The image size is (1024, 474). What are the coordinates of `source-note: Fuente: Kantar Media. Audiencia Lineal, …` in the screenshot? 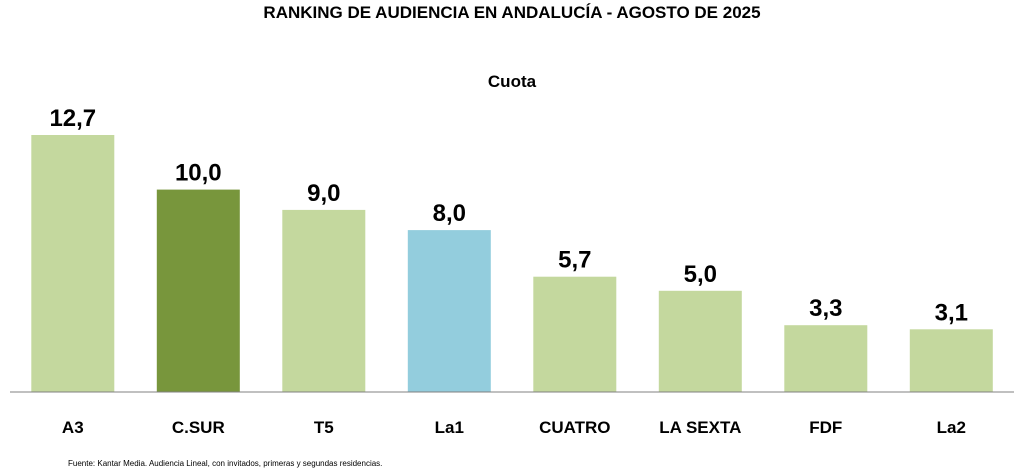 It's located at (225, 463).